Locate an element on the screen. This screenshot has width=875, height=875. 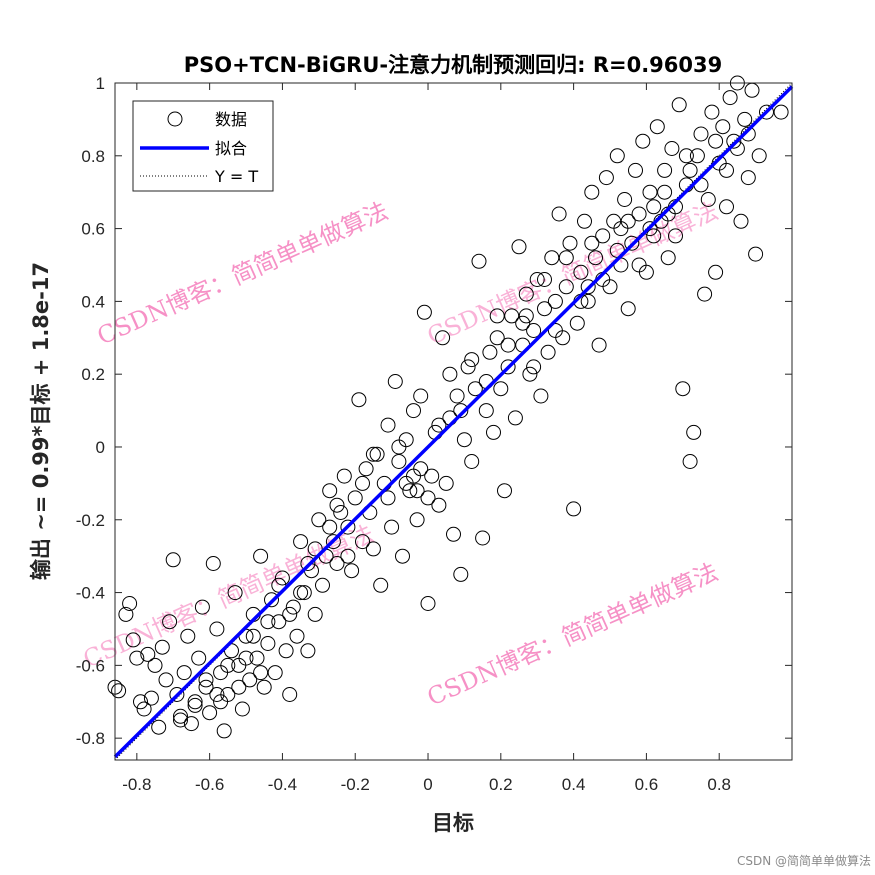
y-tick-label: -0.8 is located at coordinates (90, 738).